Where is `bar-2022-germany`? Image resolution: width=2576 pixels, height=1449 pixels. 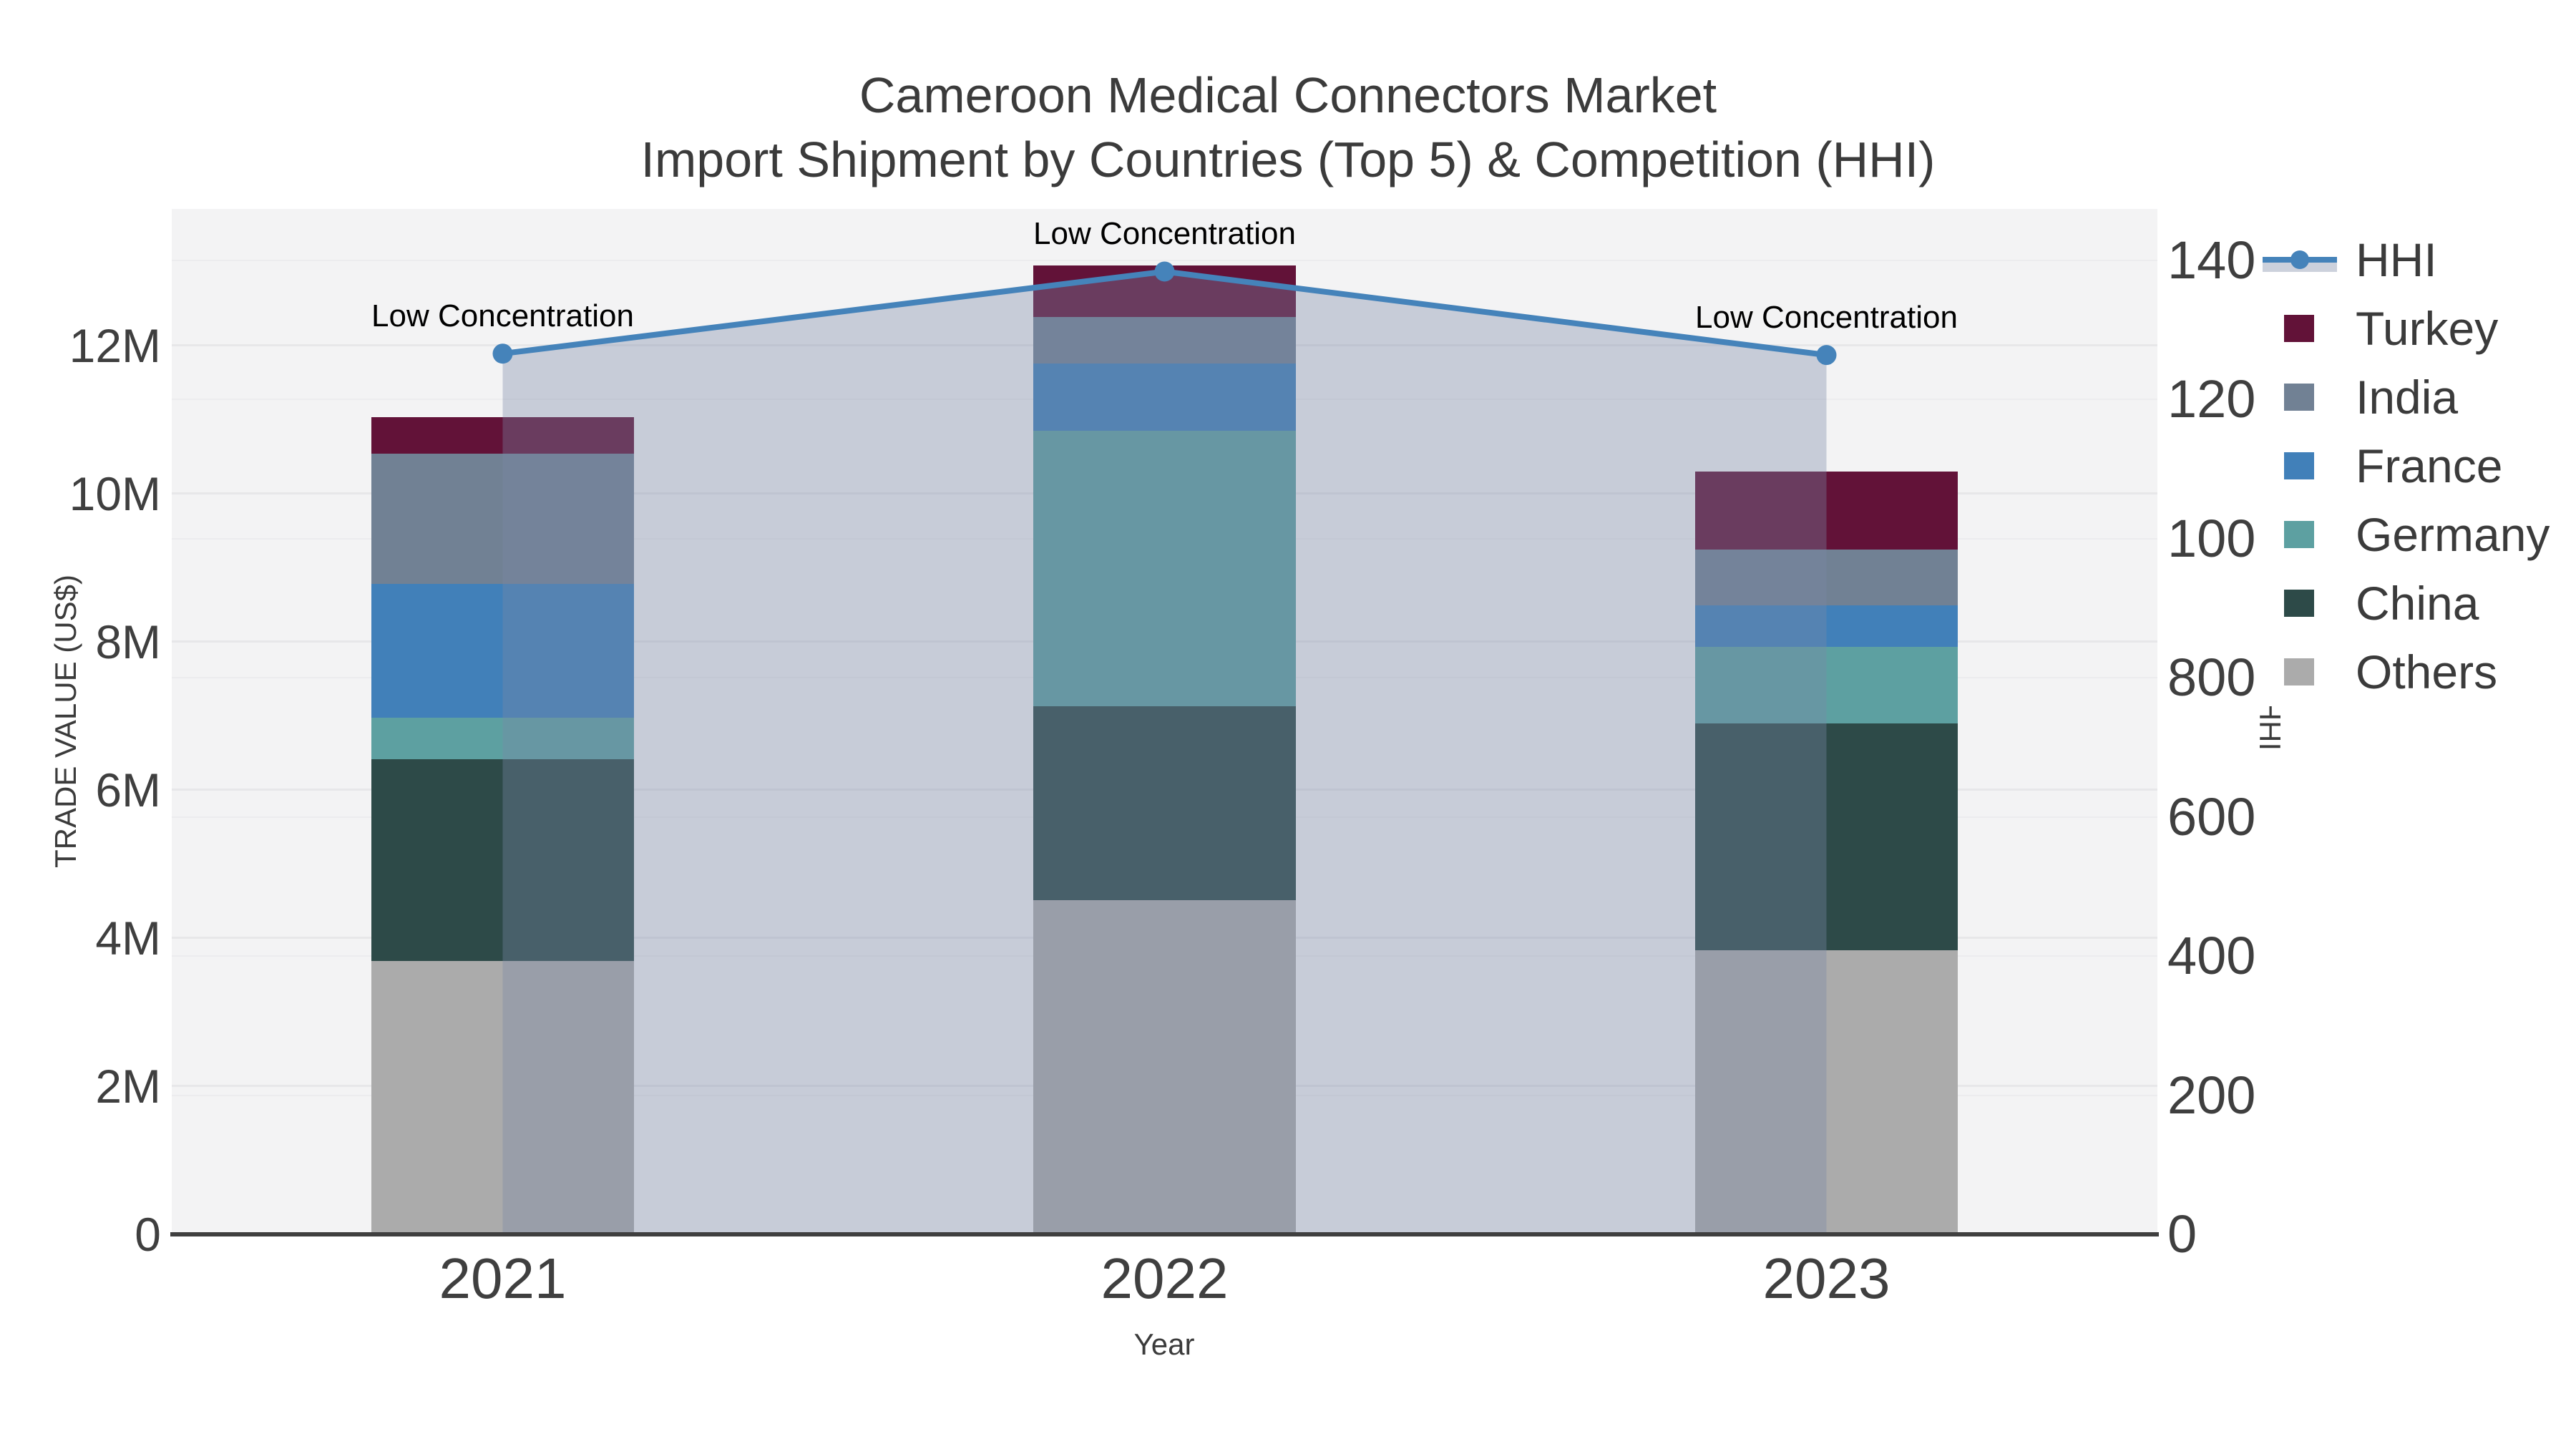
bar-2022-germany is located at coordinates (1164, 568).